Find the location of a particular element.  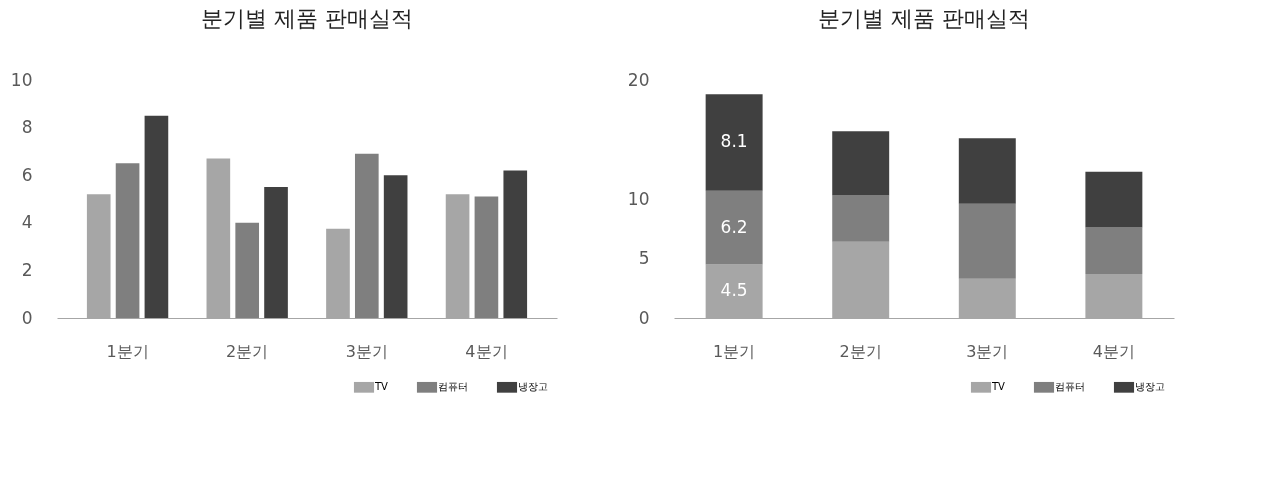

y-tick-label: 20 is located at coordinates (638, 79).